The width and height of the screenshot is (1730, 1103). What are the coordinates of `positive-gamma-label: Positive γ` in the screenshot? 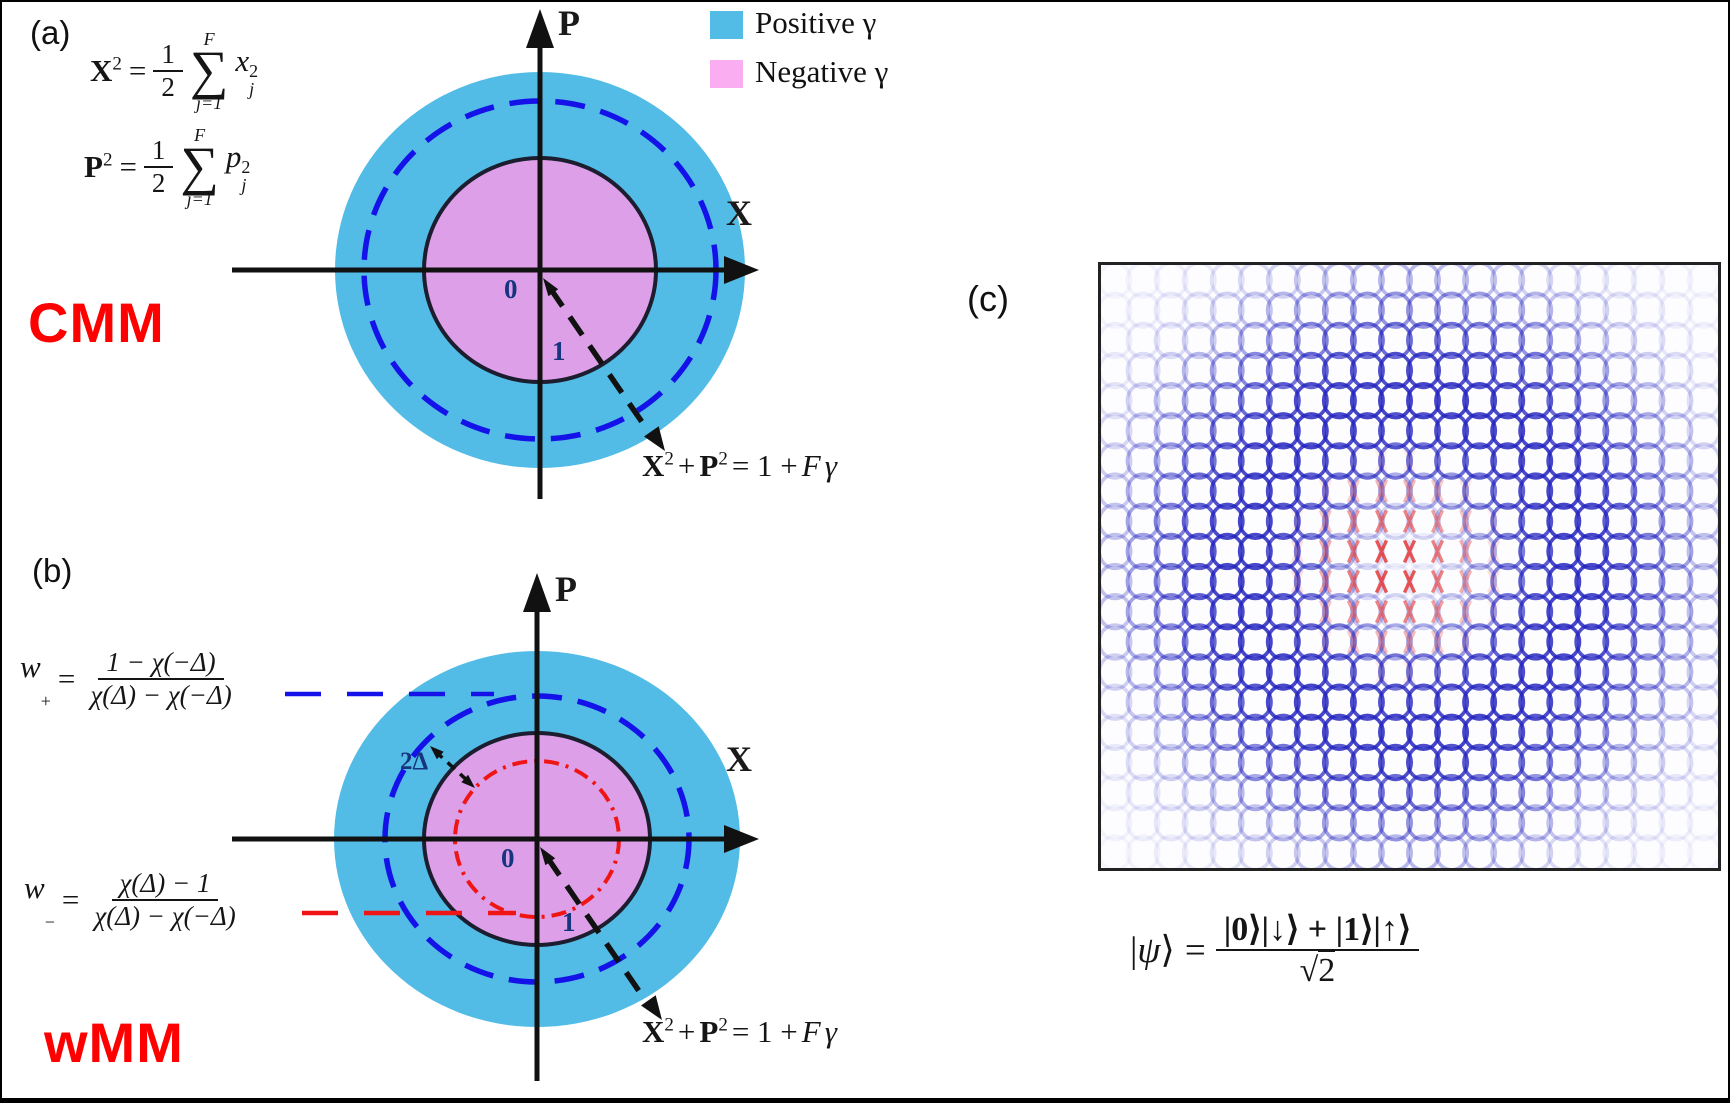 It's located at (816, 22).